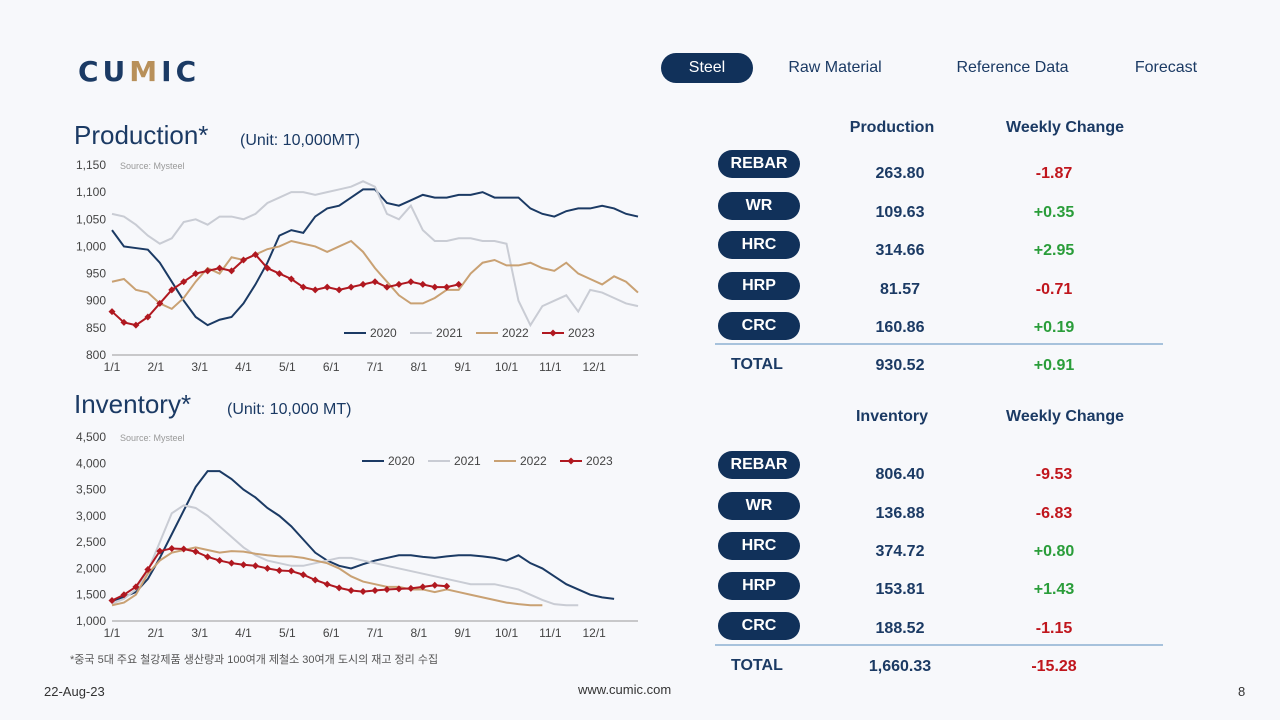  Describe the element at coordinates (1054, 365) in the screenshot. I see `production-total-change: +0.91` at that location.